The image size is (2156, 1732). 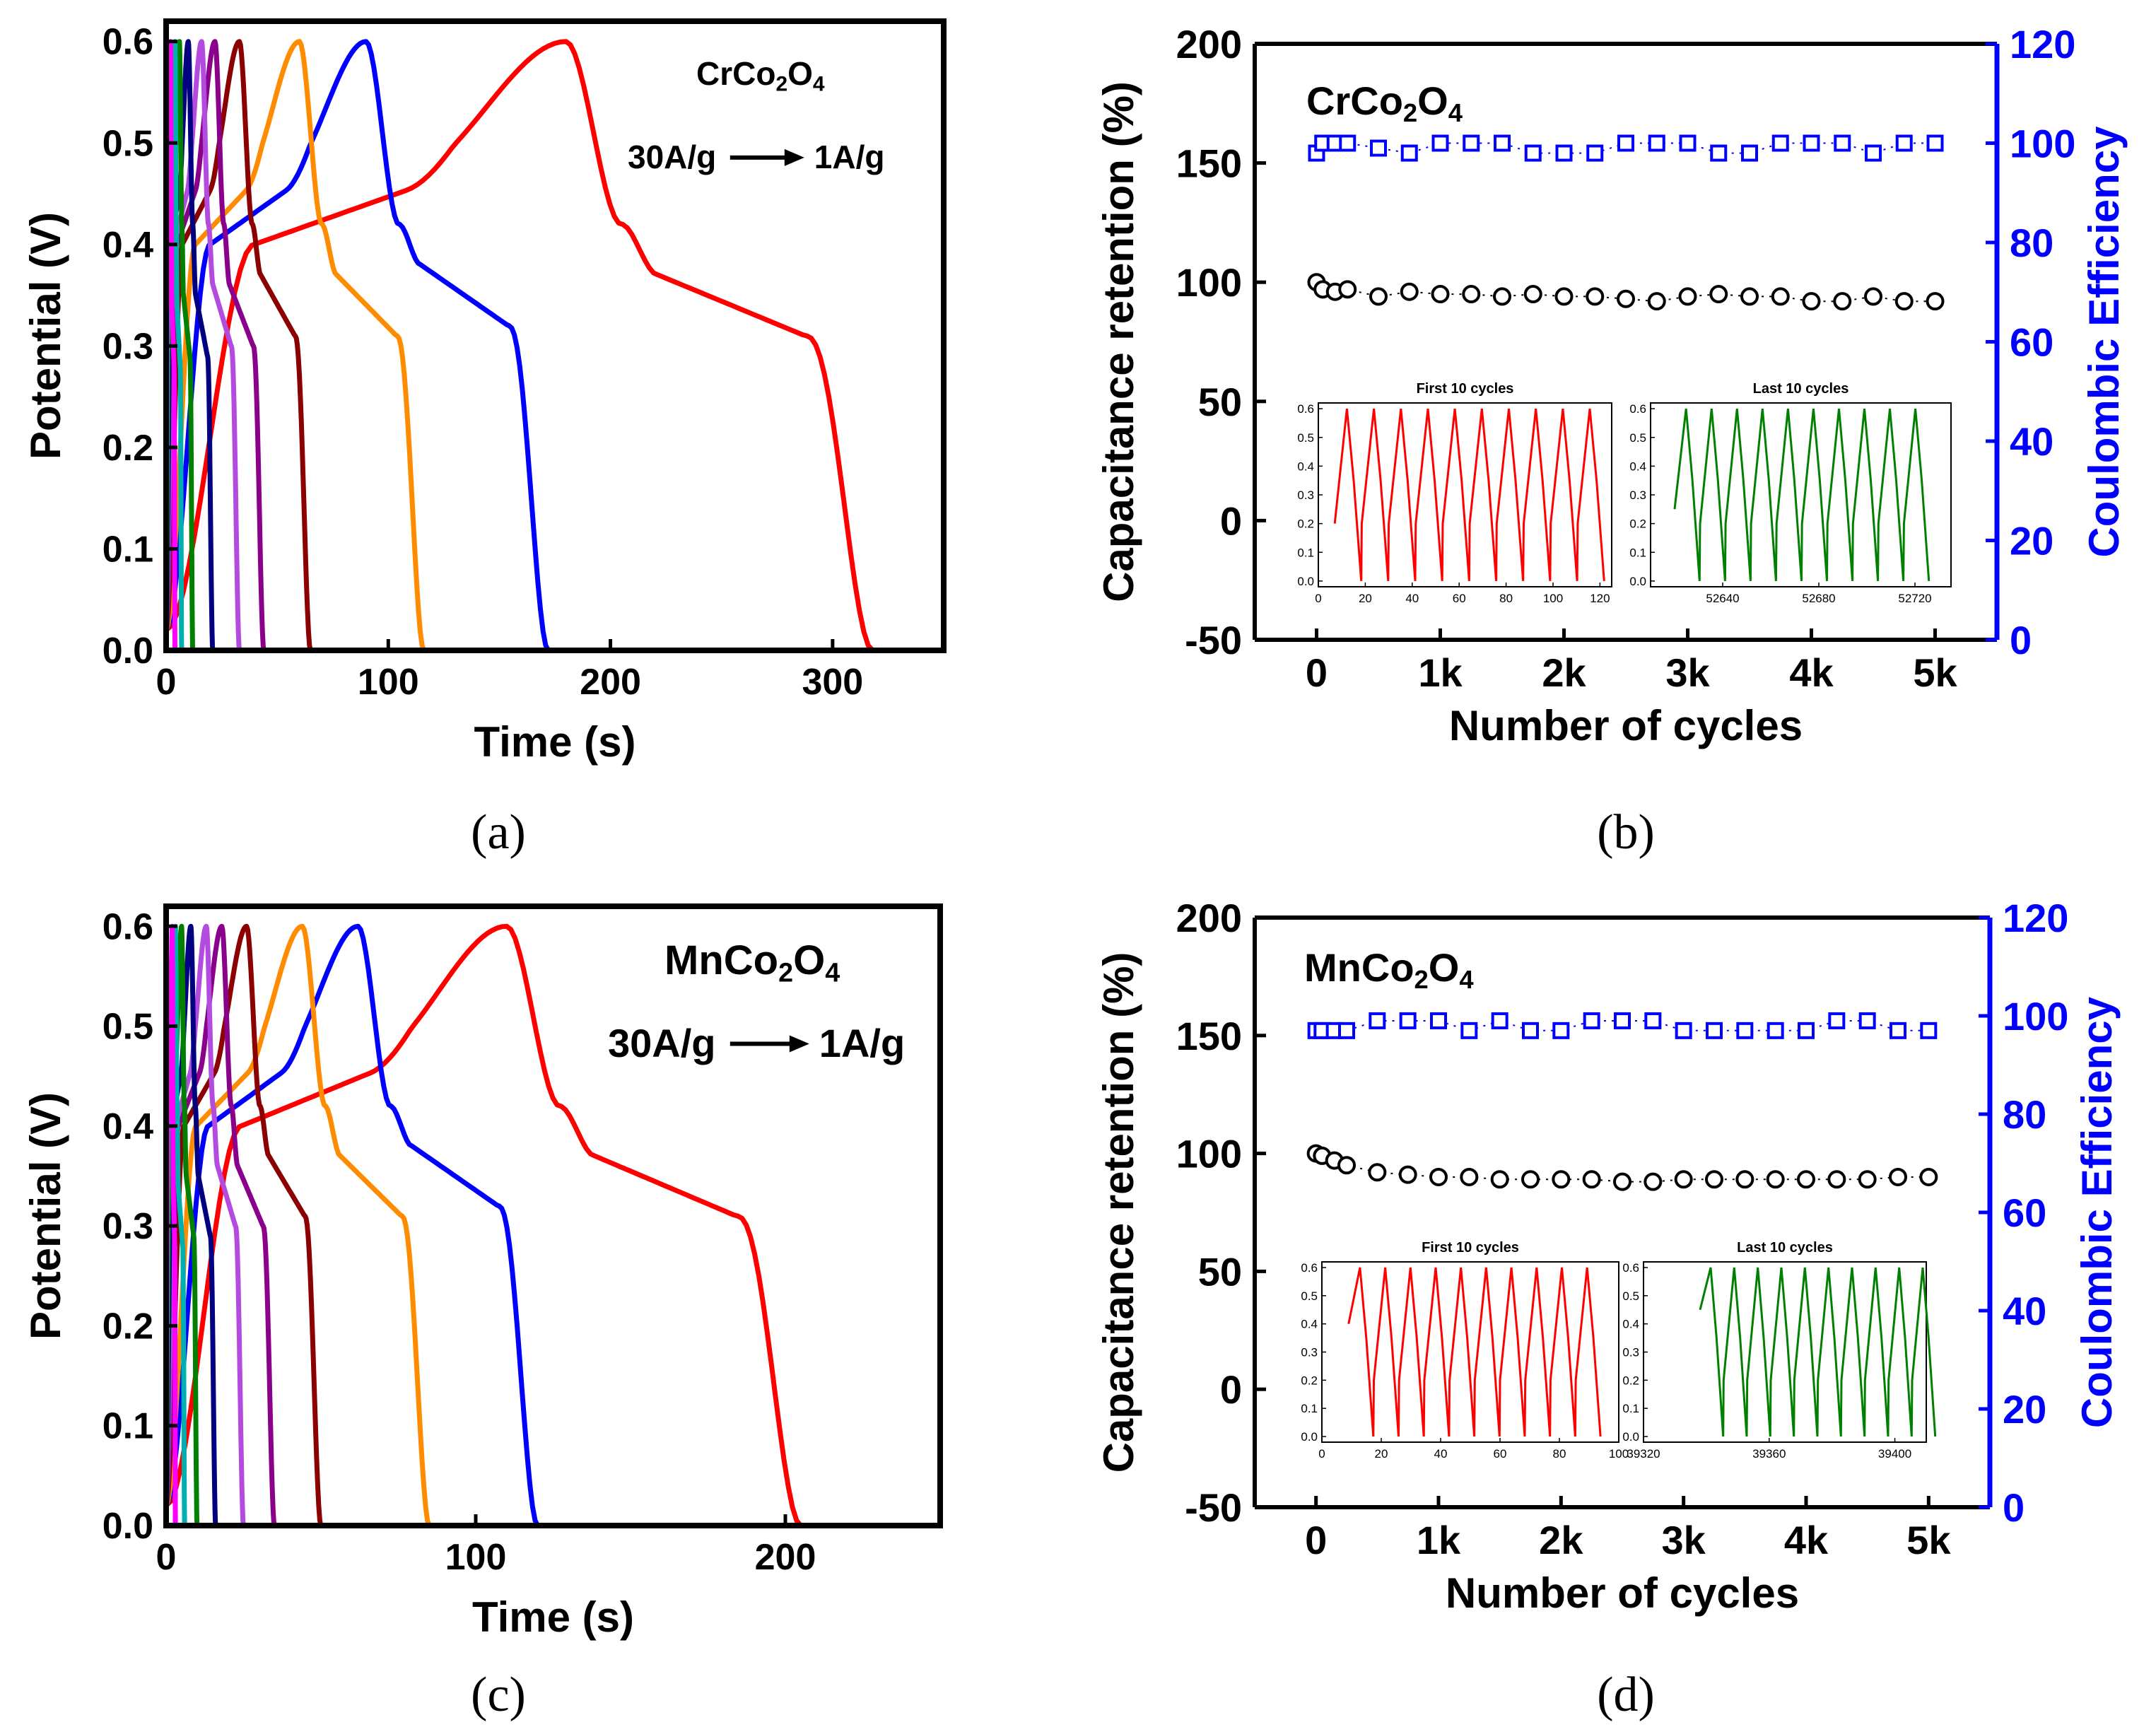 I want to click on panel-b-x-tick-label-0: 0, so click(x=1317, y=672).